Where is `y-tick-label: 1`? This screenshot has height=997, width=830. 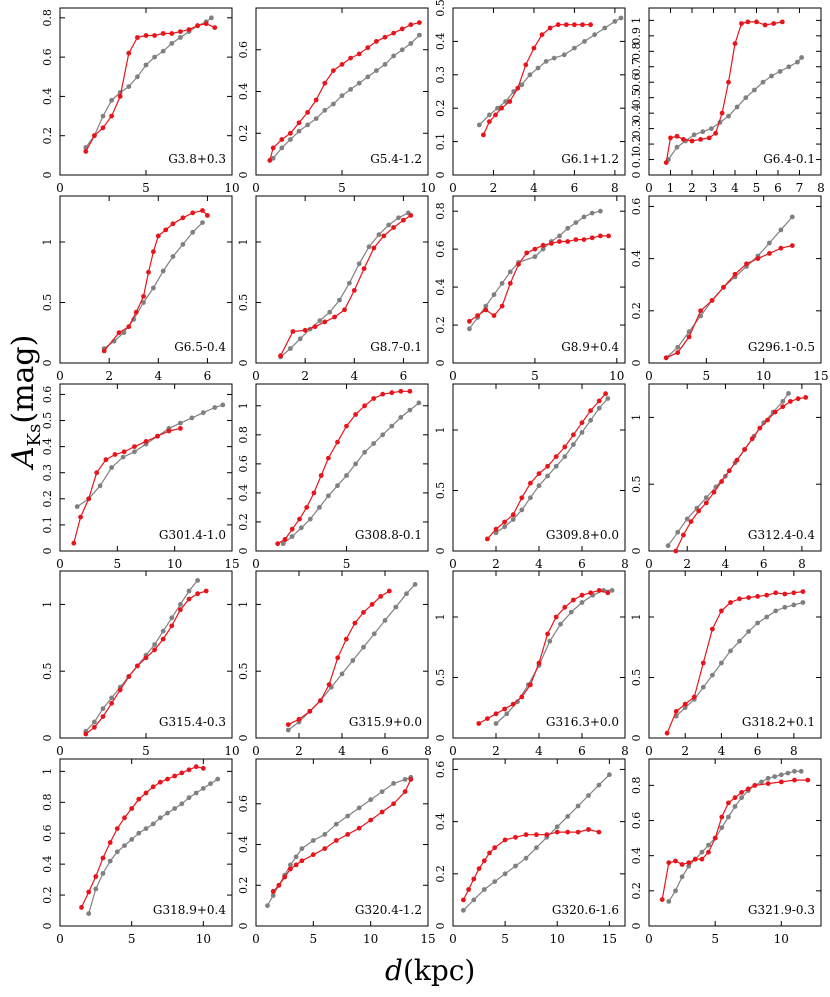
y-tick-label: 1 is located at coordinates (636, 616).